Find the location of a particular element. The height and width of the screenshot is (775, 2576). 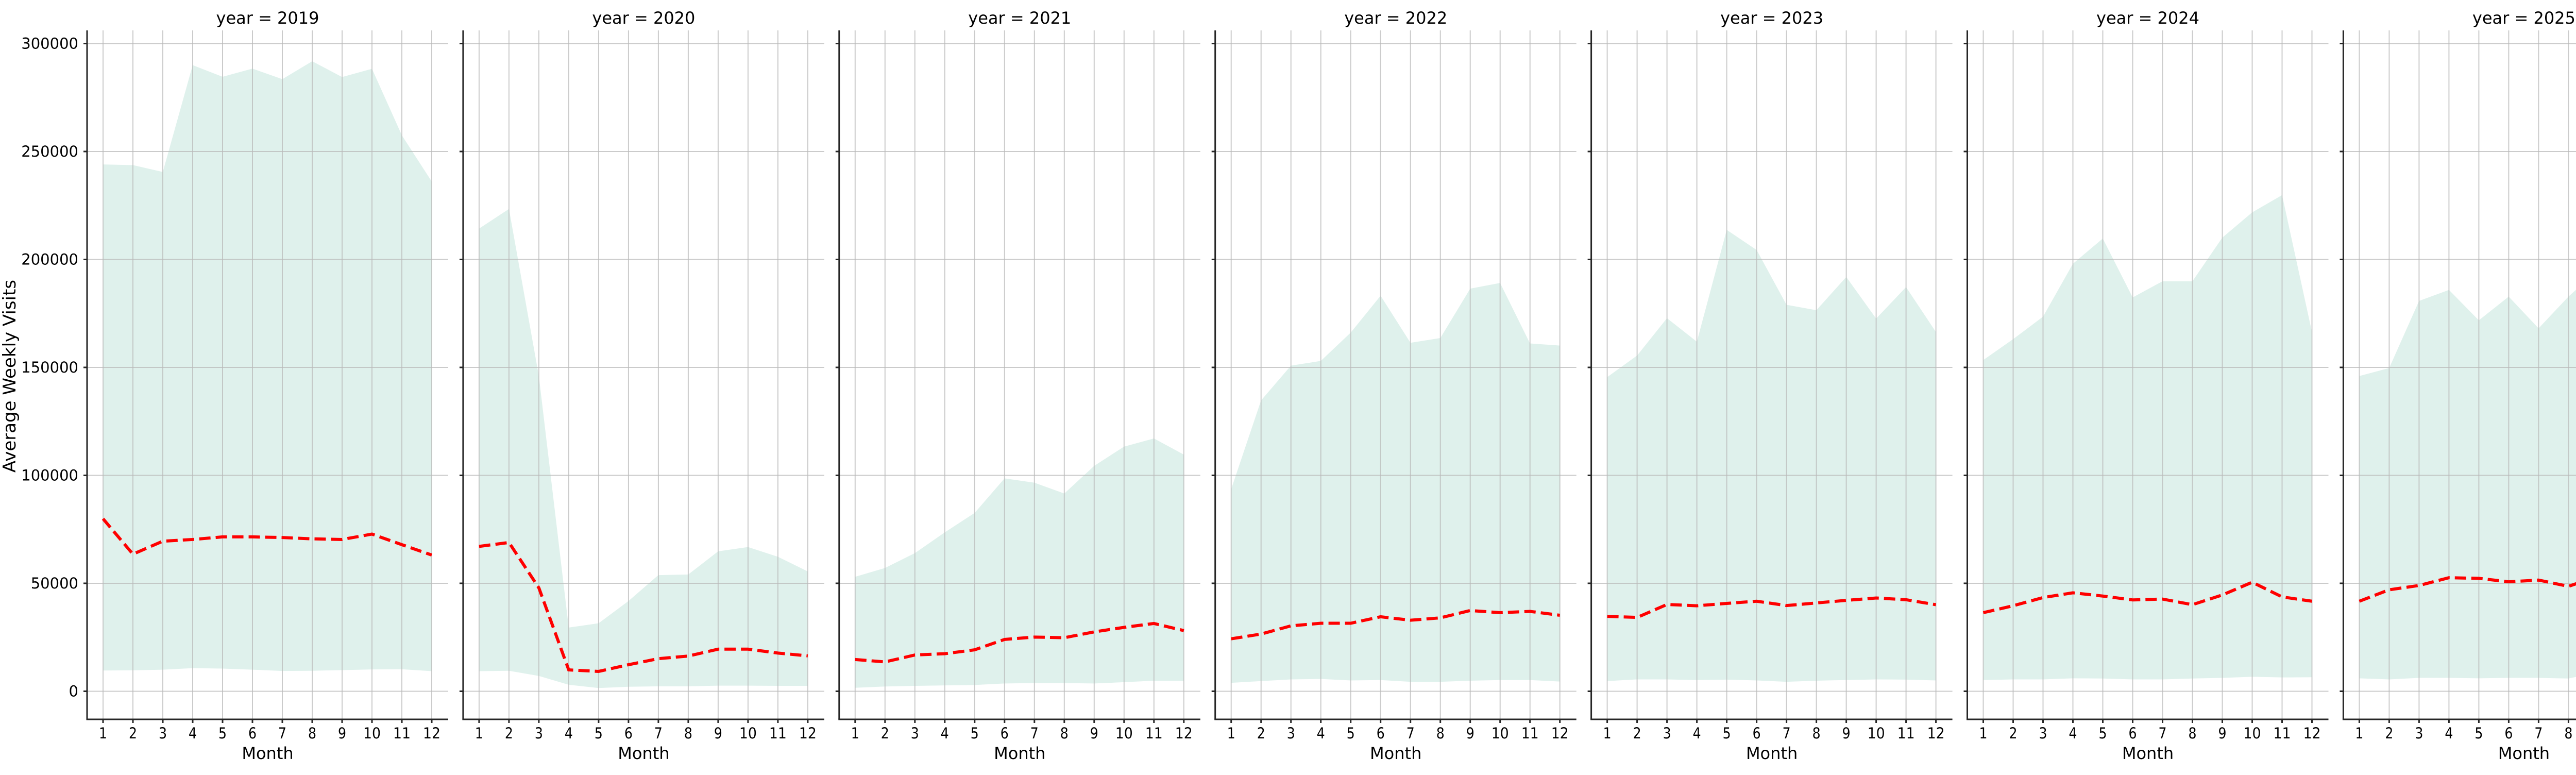

panel-title: year = 2019 is located at coordinates (267, 18).